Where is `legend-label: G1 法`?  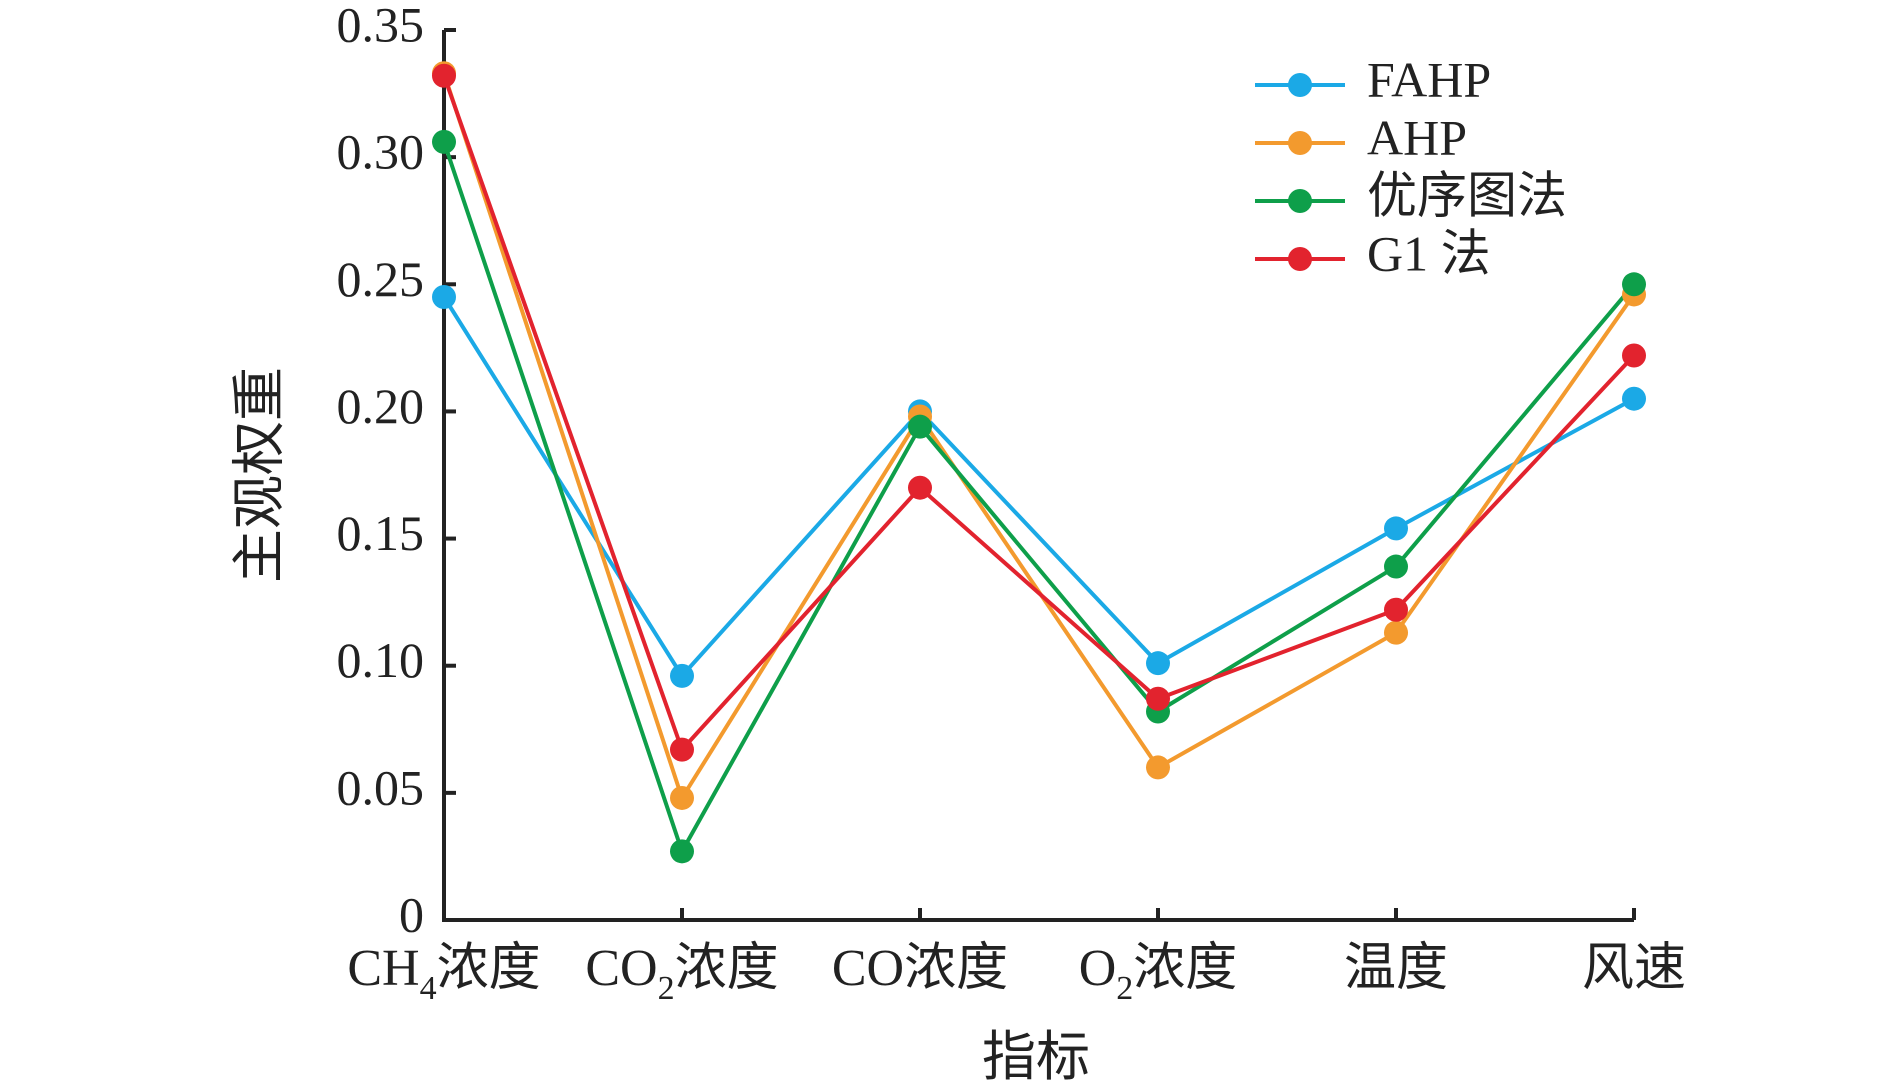 legend-label: G1 法 is located at coordinates (1429, 253).